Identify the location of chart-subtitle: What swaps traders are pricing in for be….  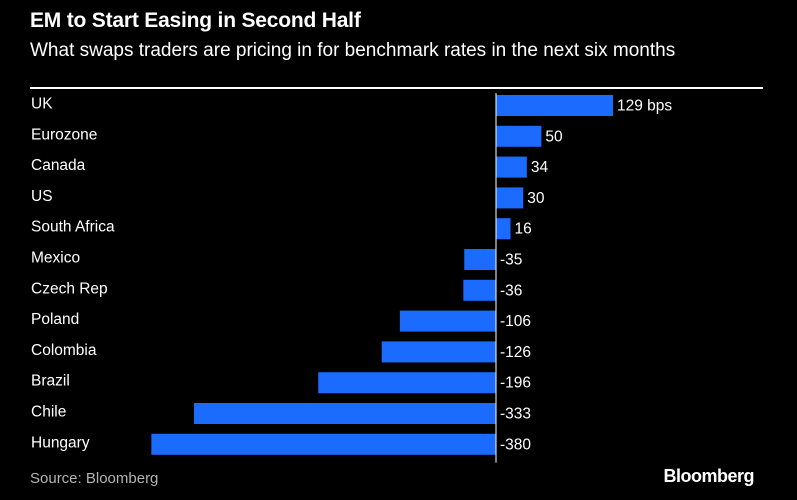
(353, 50).